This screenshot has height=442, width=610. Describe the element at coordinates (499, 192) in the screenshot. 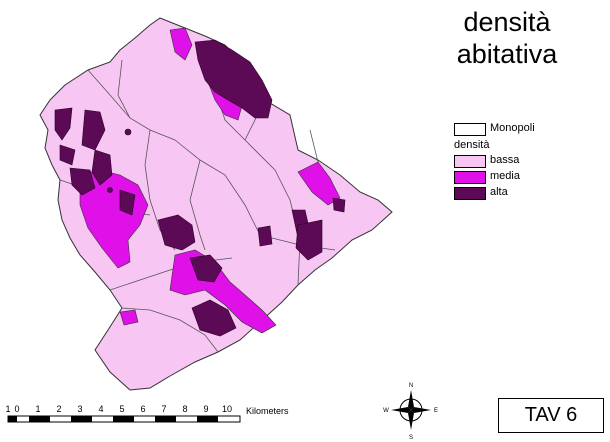

I see `legend-label-alta: alta` at that location.